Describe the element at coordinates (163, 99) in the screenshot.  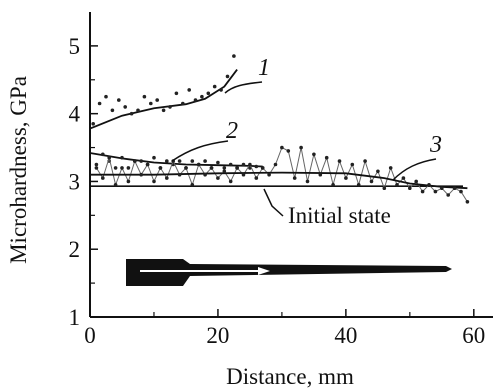
I see `series-1-trend-line` at that location.